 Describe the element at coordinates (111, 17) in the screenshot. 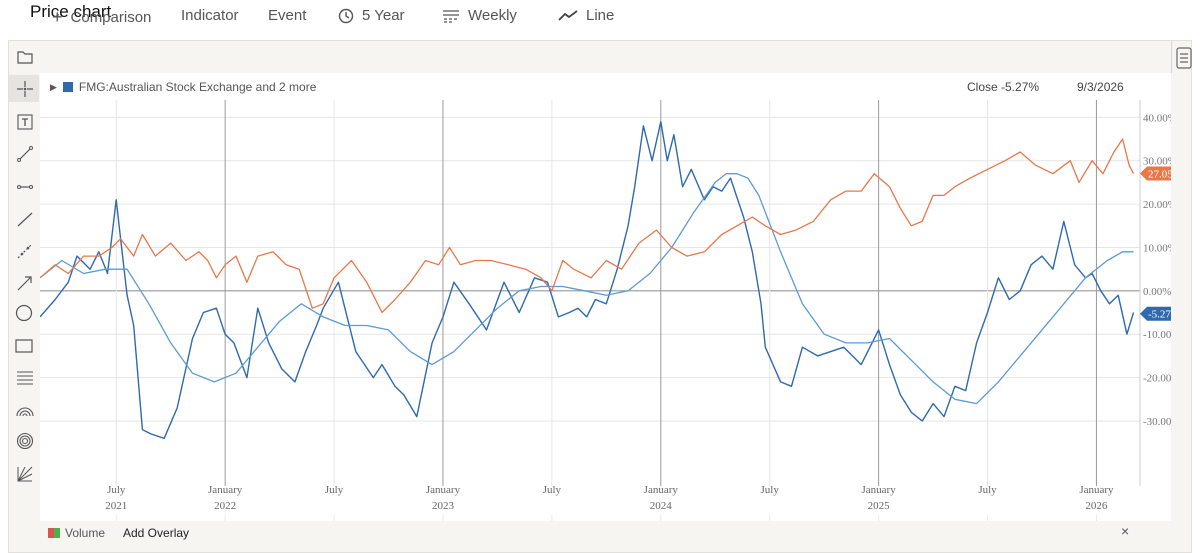

I see `comparison-label: Comparison` at that location.